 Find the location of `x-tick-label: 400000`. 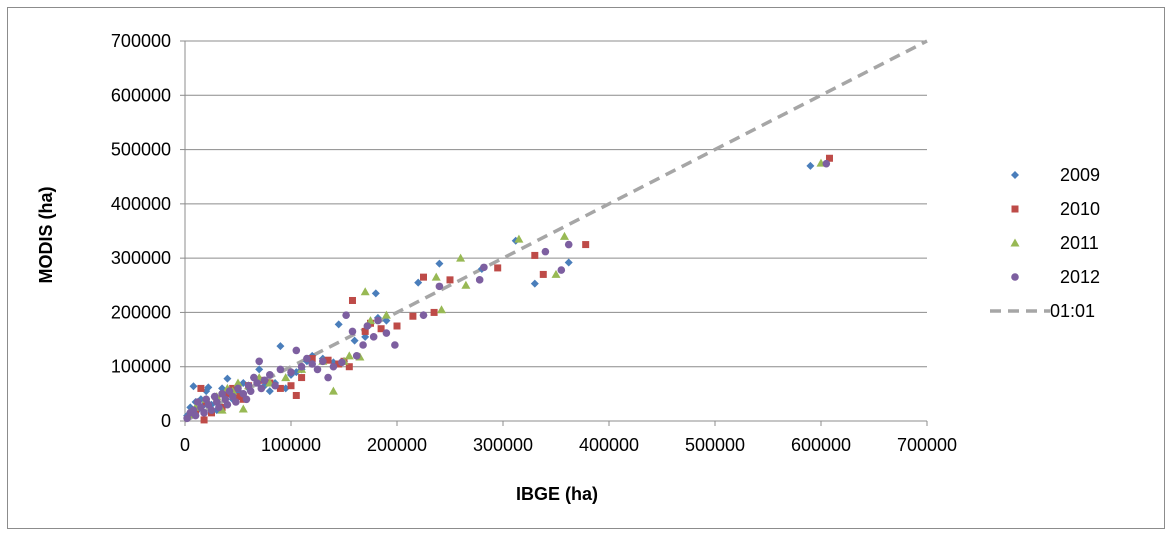

x-tick-label: 400000 is located at coordinates (609, 445).